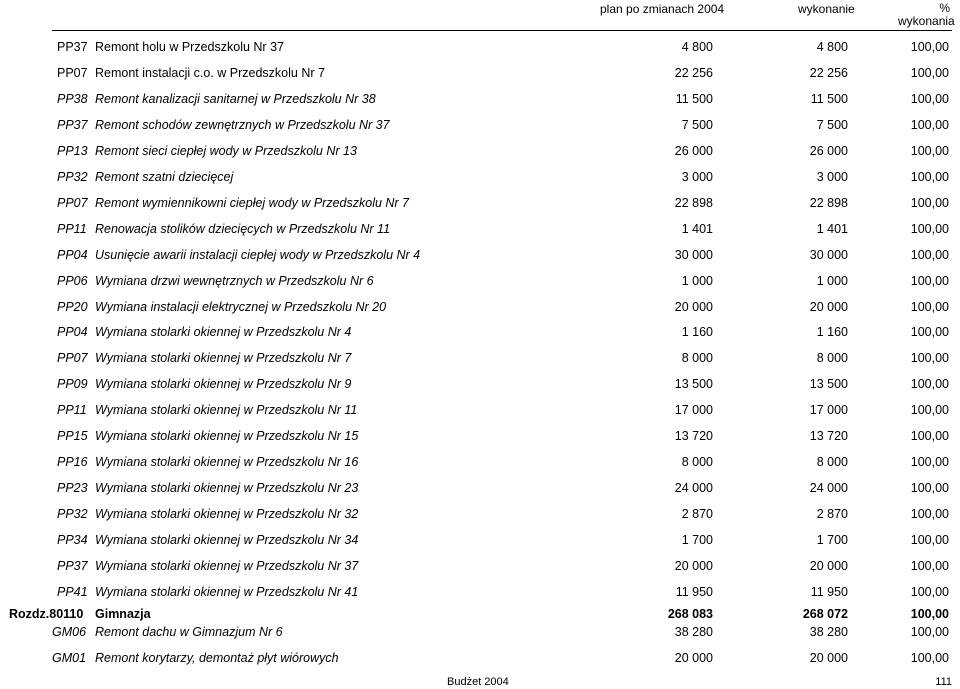 This screenshot has width=960, height=689. I want to click on row-description: Remont szatni dziecięcej, so click(164, 176).